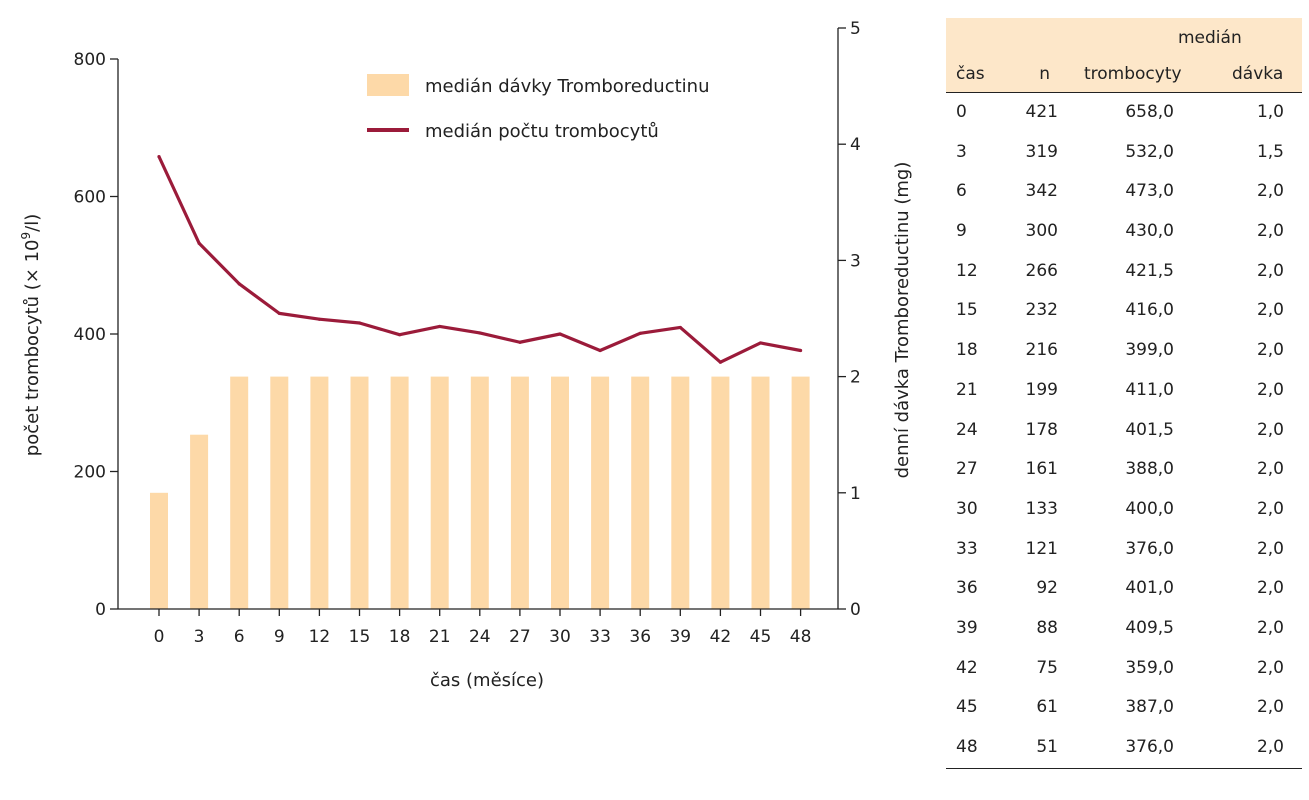 This screenshot has width=1309, height=800. What do you see at coordinates (1041, 548) in the screenshot?
I see `cell-n: 121` at bounding box center [1041, 548].